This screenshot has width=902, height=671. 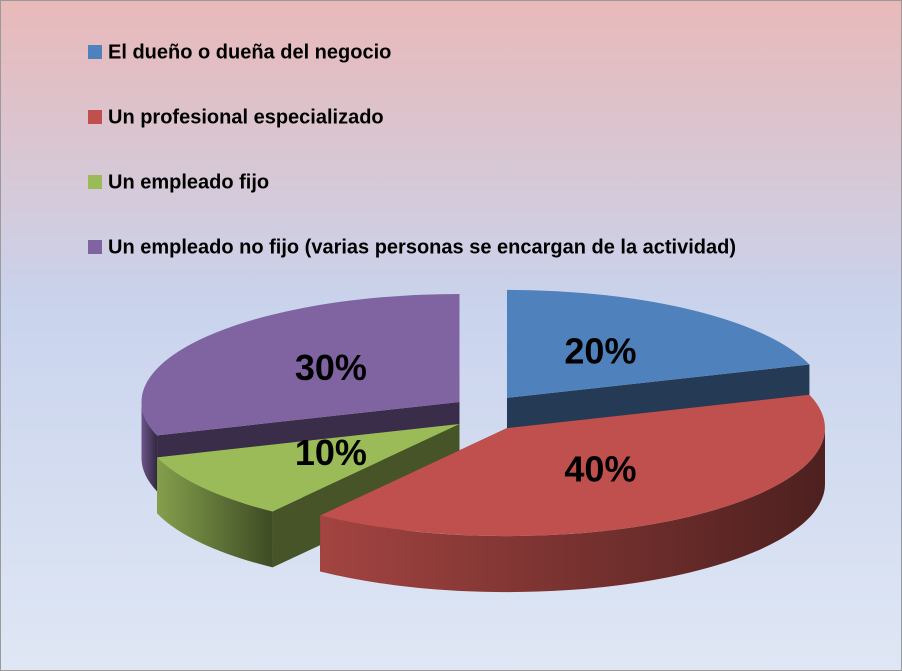 I want to click on legend-label: Un profesional especializado, so click(x=246, y=117).